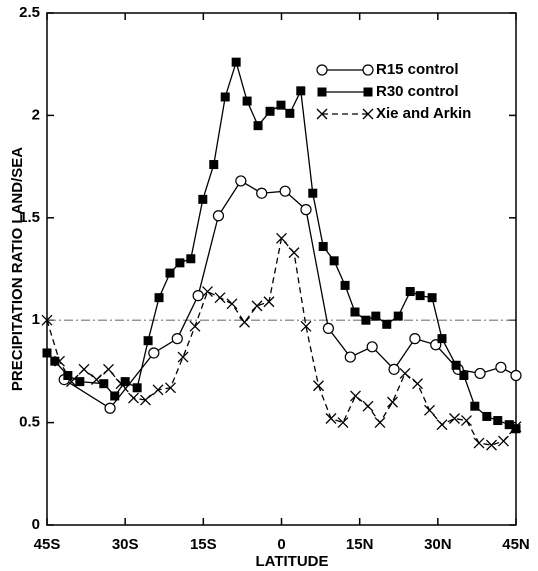 The image size is (538, 571). What do you see at coordinates (47, 544) in the screenshot?
I see `x-tick-label: 45S` at bounding box center [47, 544].